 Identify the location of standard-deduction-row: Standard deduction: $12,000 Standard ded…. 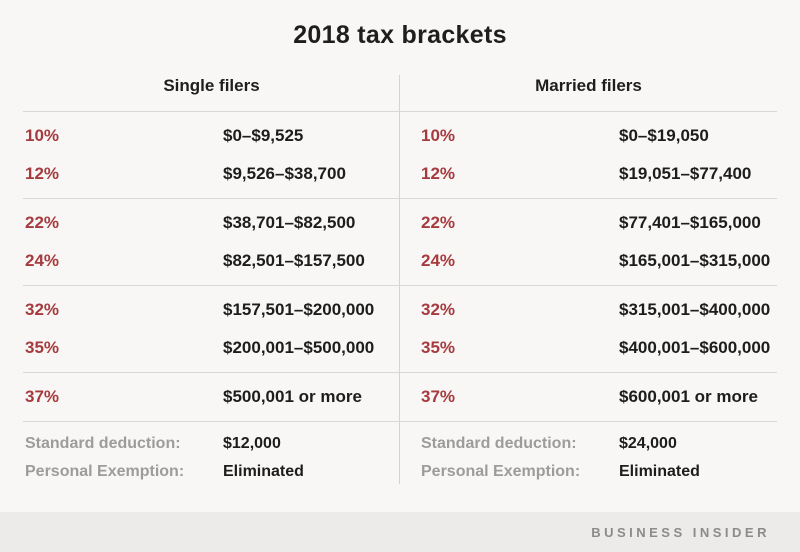
(400, 444).